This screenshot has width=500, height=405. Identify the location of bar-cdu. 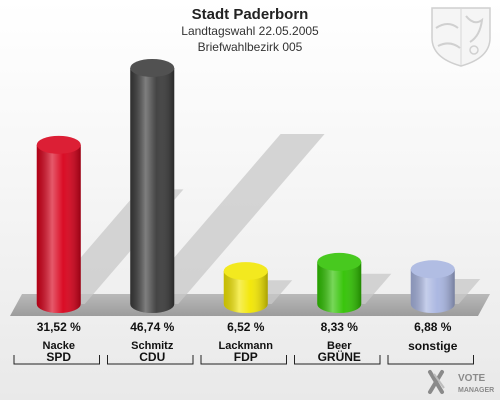
(152, 185).